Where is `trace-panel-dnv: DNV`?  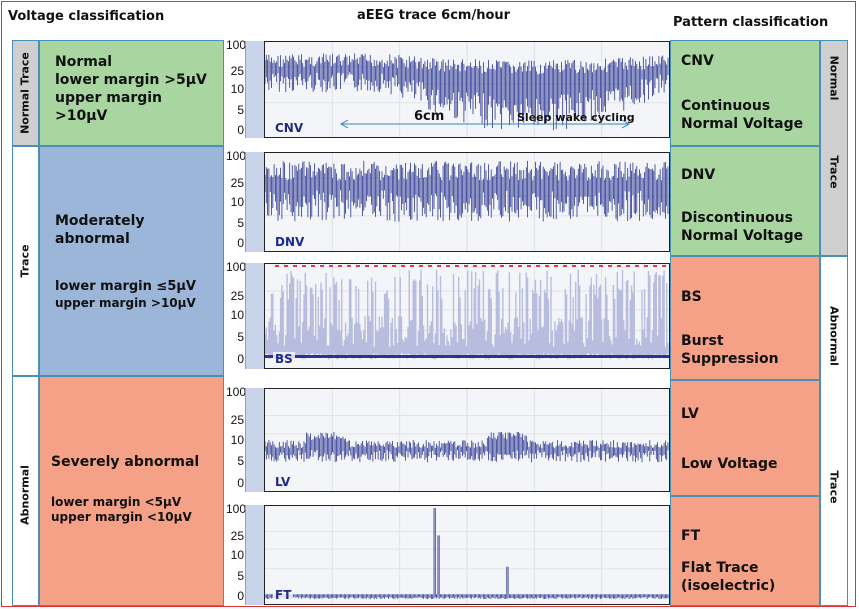 trace-panel-dnv: DNV is located at coordinates (467, 202).